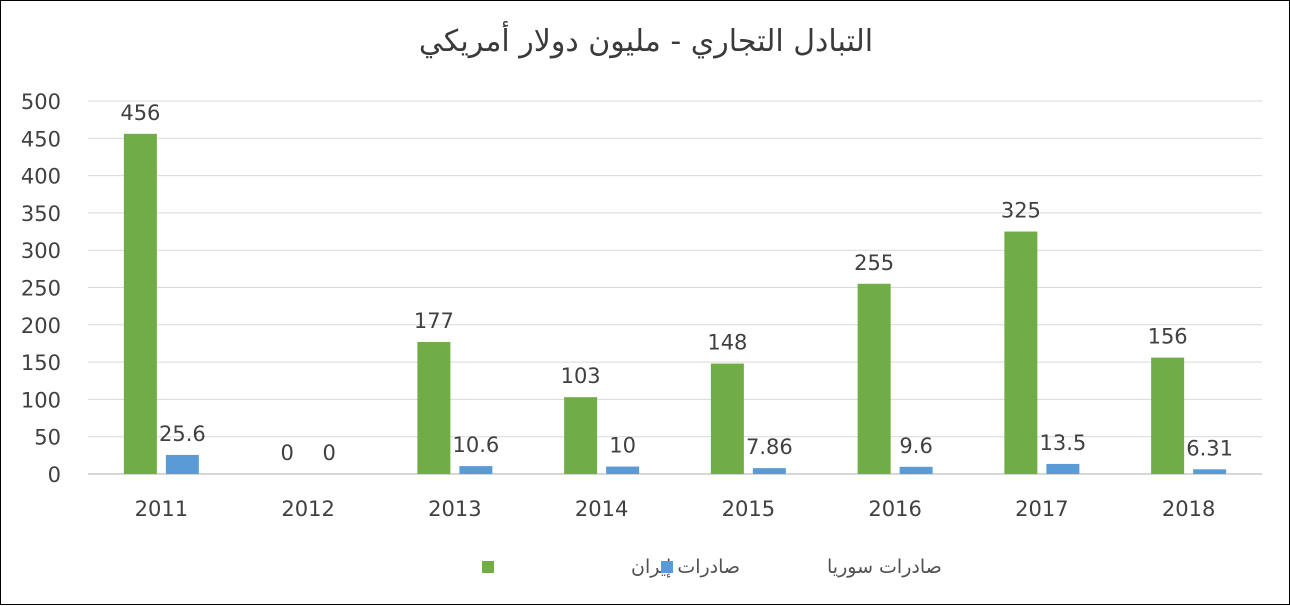 The width and height of the screenshot is (1290, 606). Describe the element at coordinates (41, 400) in the screenshot. I see `y-tick-label: 100` at that location.